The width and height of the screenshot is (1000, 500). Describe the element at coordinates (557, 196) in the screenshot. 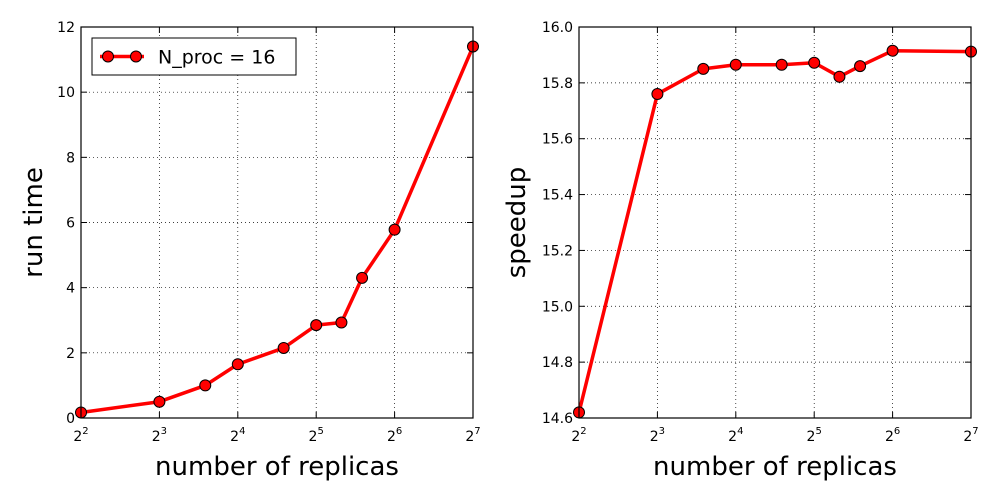

I see `y-tick-label: 15.4` at that location.